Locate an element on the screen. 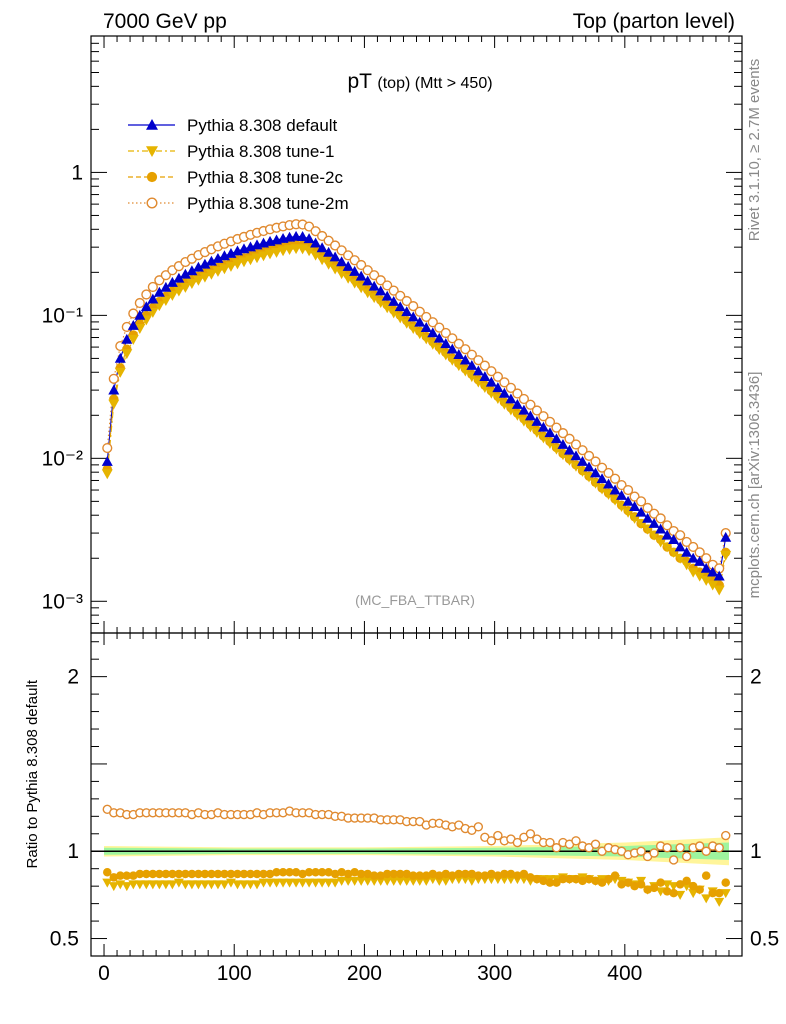 The height and width of the screenshot is (1024, 786). y-tick-label: 10⁻¹ is located at coordinates (62, 315).